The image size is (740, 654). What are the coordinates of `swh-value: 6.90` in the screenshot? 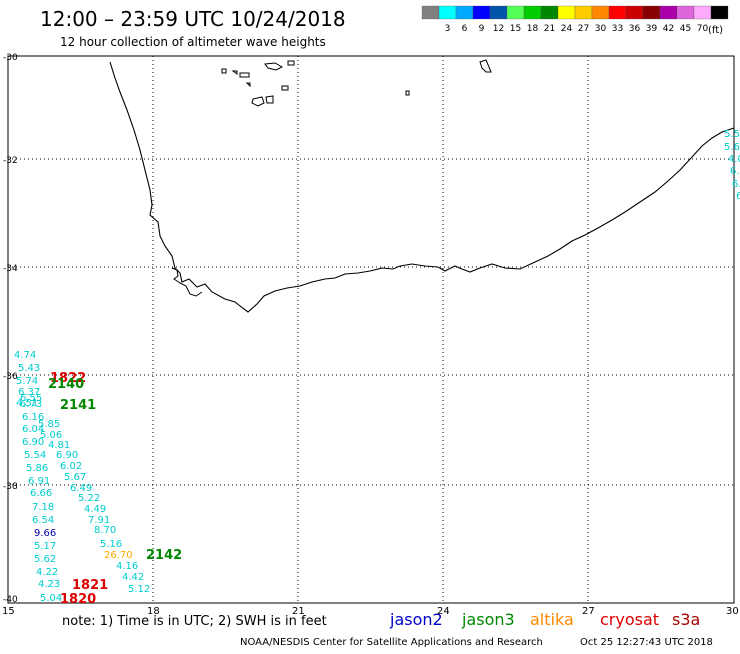 It's located at (33, 442).